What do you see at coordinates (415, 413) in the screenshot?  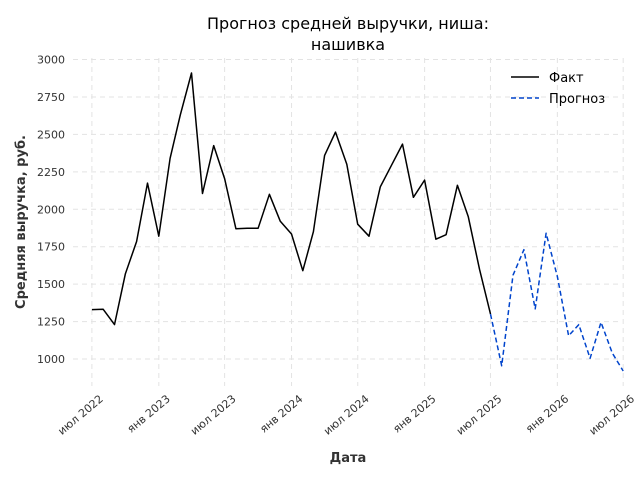 I see `x-tick-label: янв 2025` at bounding box center [415, 413].